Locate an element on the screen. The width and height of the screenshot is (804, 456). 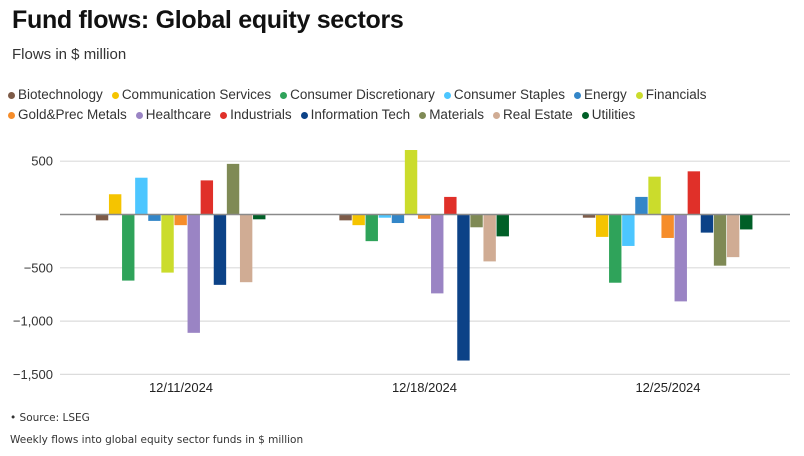
bar-information-tech-2: Information Tech 12/18/2024: -1370 is located at coordinates (463, 287).